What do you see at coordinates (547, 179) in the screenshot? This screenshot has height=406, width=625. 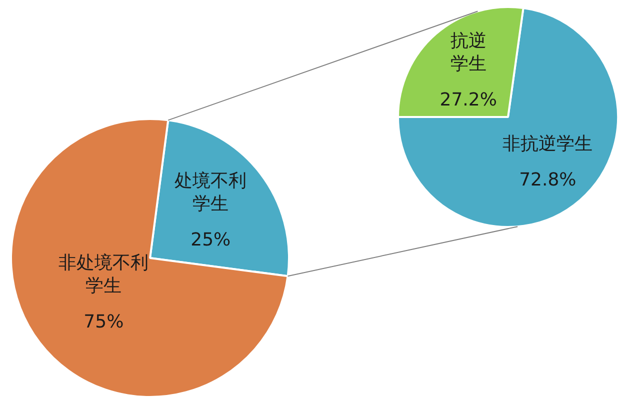 I see `data-label: 72.8%` at bounding box center [547, 179].